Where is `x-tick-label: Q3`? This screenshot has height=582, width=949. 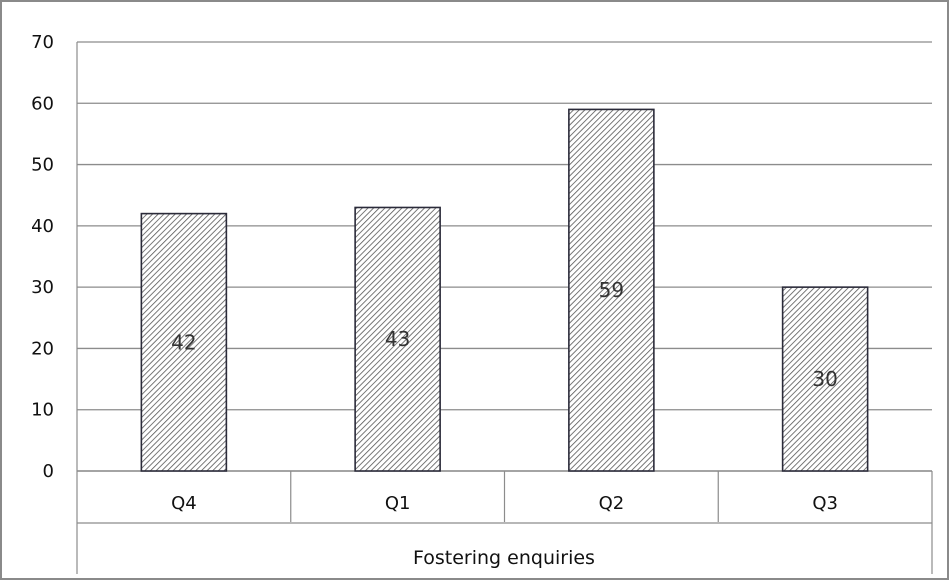
x-tick-label: Q3 is located at coordinates (825, 503).